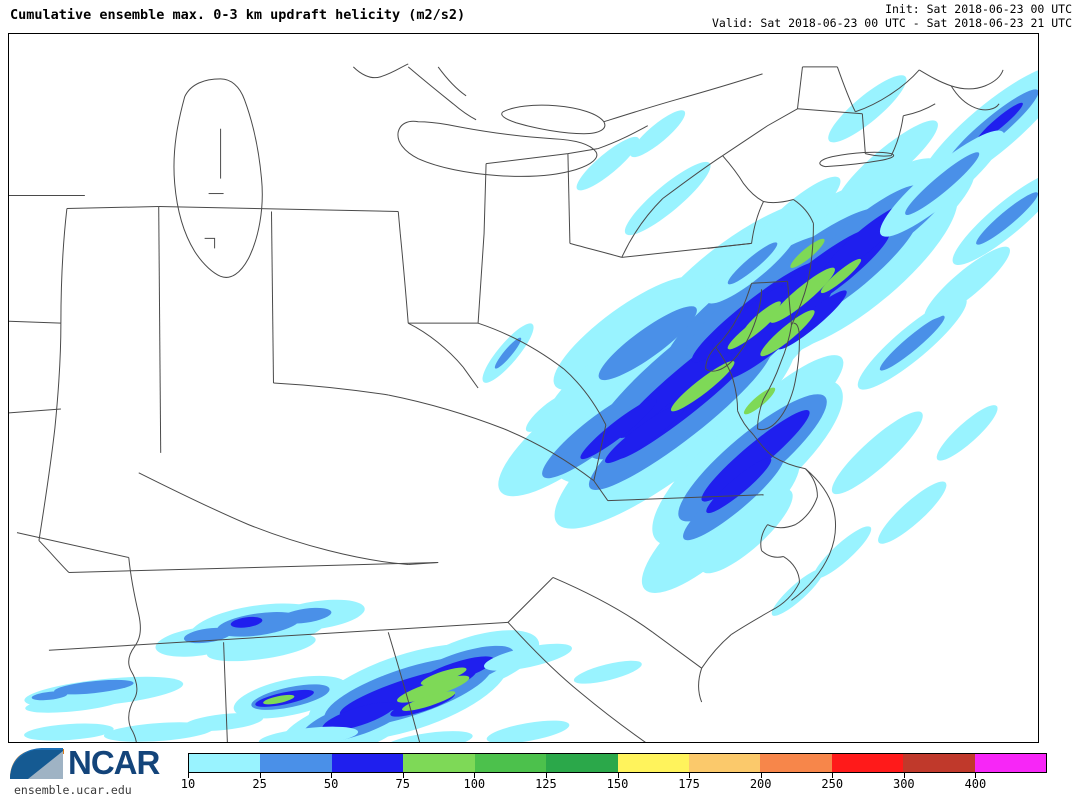 The image size is (1080, 800). I want to click on colorbar-tick-label: 75, so click(402, 784).